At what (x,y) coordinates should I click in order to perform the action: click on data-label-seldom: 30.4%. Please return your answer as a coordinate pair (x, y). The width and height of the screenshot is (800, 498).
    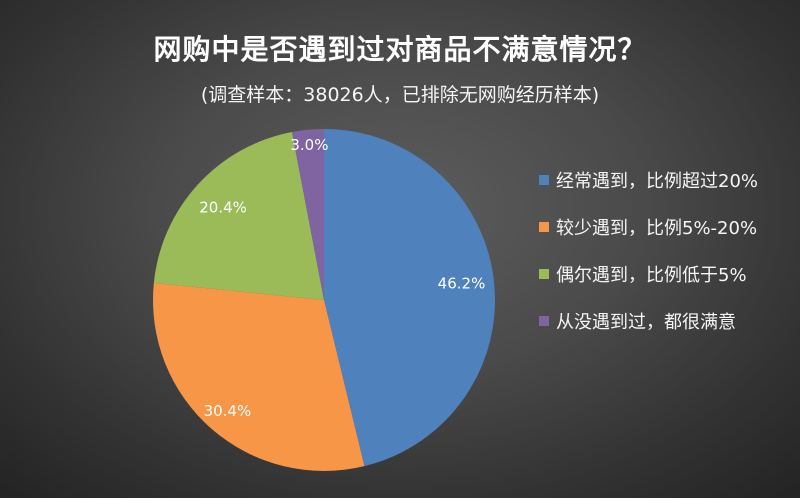
    Looking at the image, I should click on (228, 411).